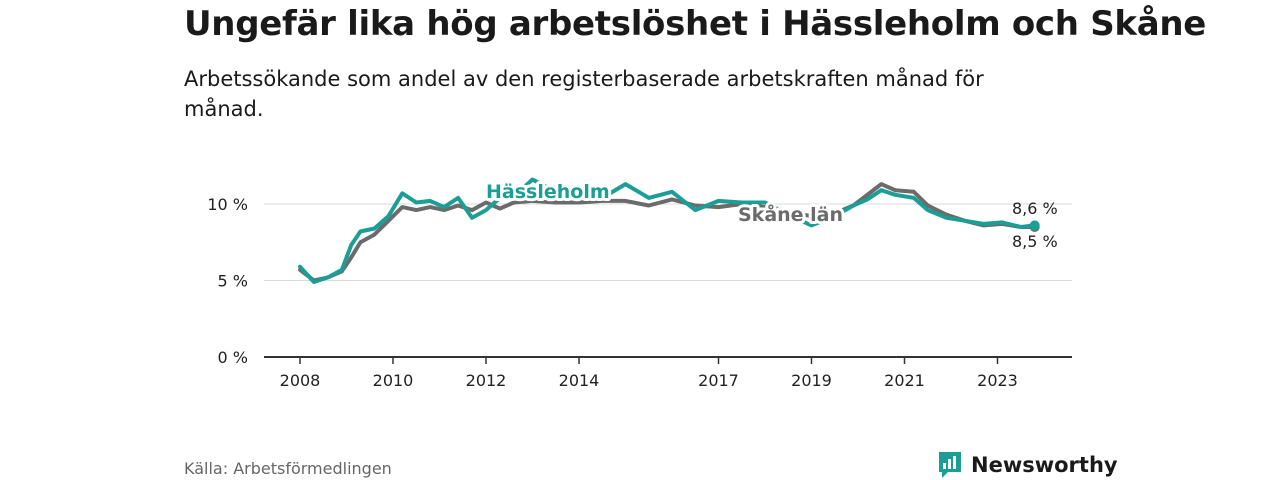  What do you see at coordinates (811, 380) in the screenshot?
I see `x-tick-label: 2019` at bounding box center [811, 380].